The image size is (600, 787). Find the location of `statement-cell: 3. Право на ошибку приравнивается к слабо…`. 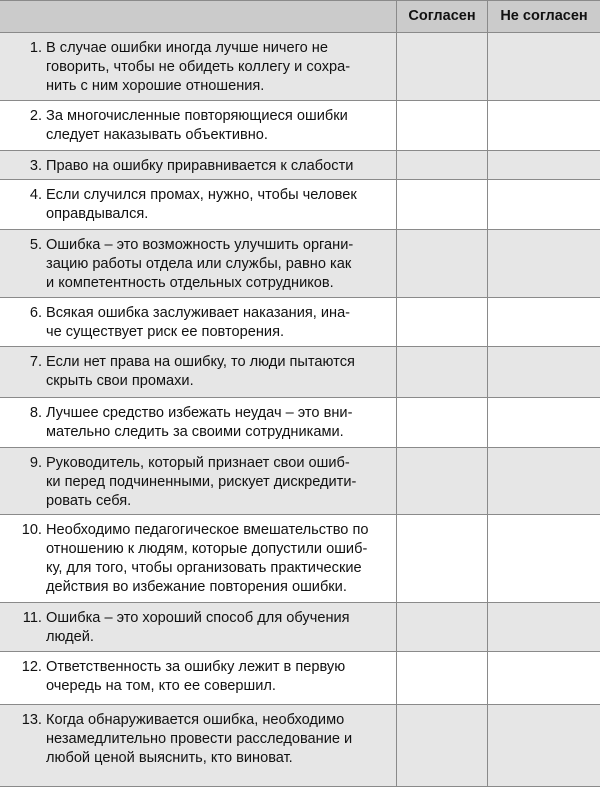

statement-cell: 3. Право на ошибку приравнивается к слабо… is located at coordinates (198, 165).